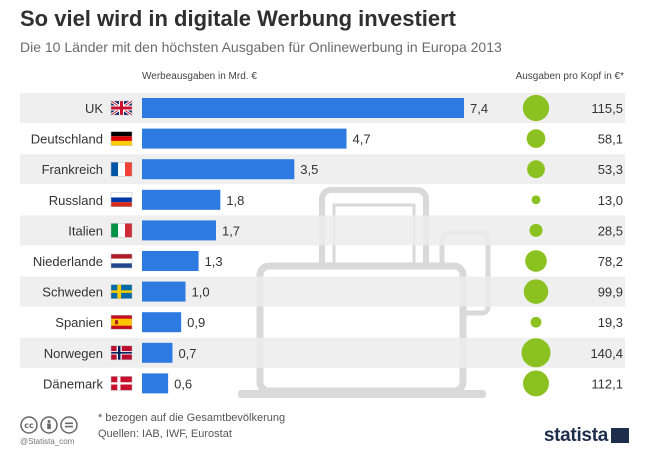 This screenshot has height=460, width=645. I want to click on chart-row: Italien 1,7 28,5, so click(322, 230).